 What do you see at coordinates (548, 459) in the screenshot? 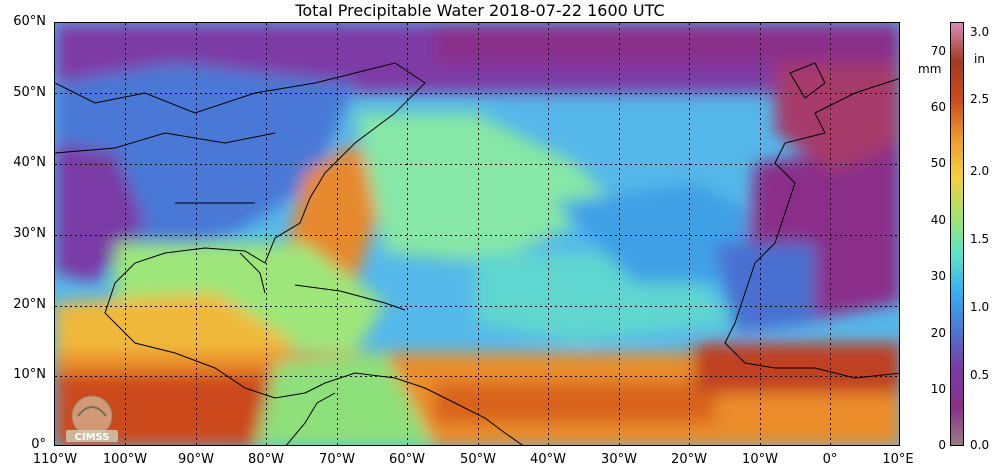
I see `lon-label-40w: 40°W` at bounding box center [548, 459].